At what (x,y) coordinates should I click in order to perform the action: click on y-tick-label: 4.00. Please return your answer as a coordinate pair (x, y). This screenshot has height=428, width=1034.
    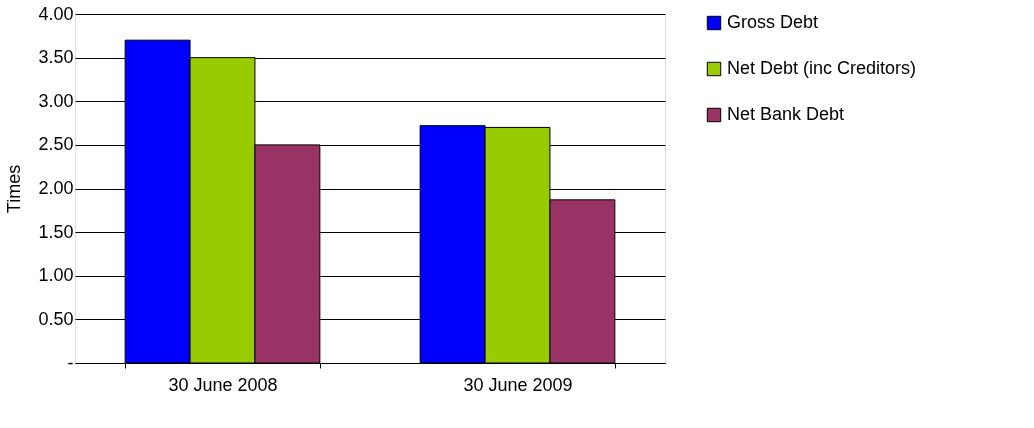
    Looking at the image, I should click on (56, 13).